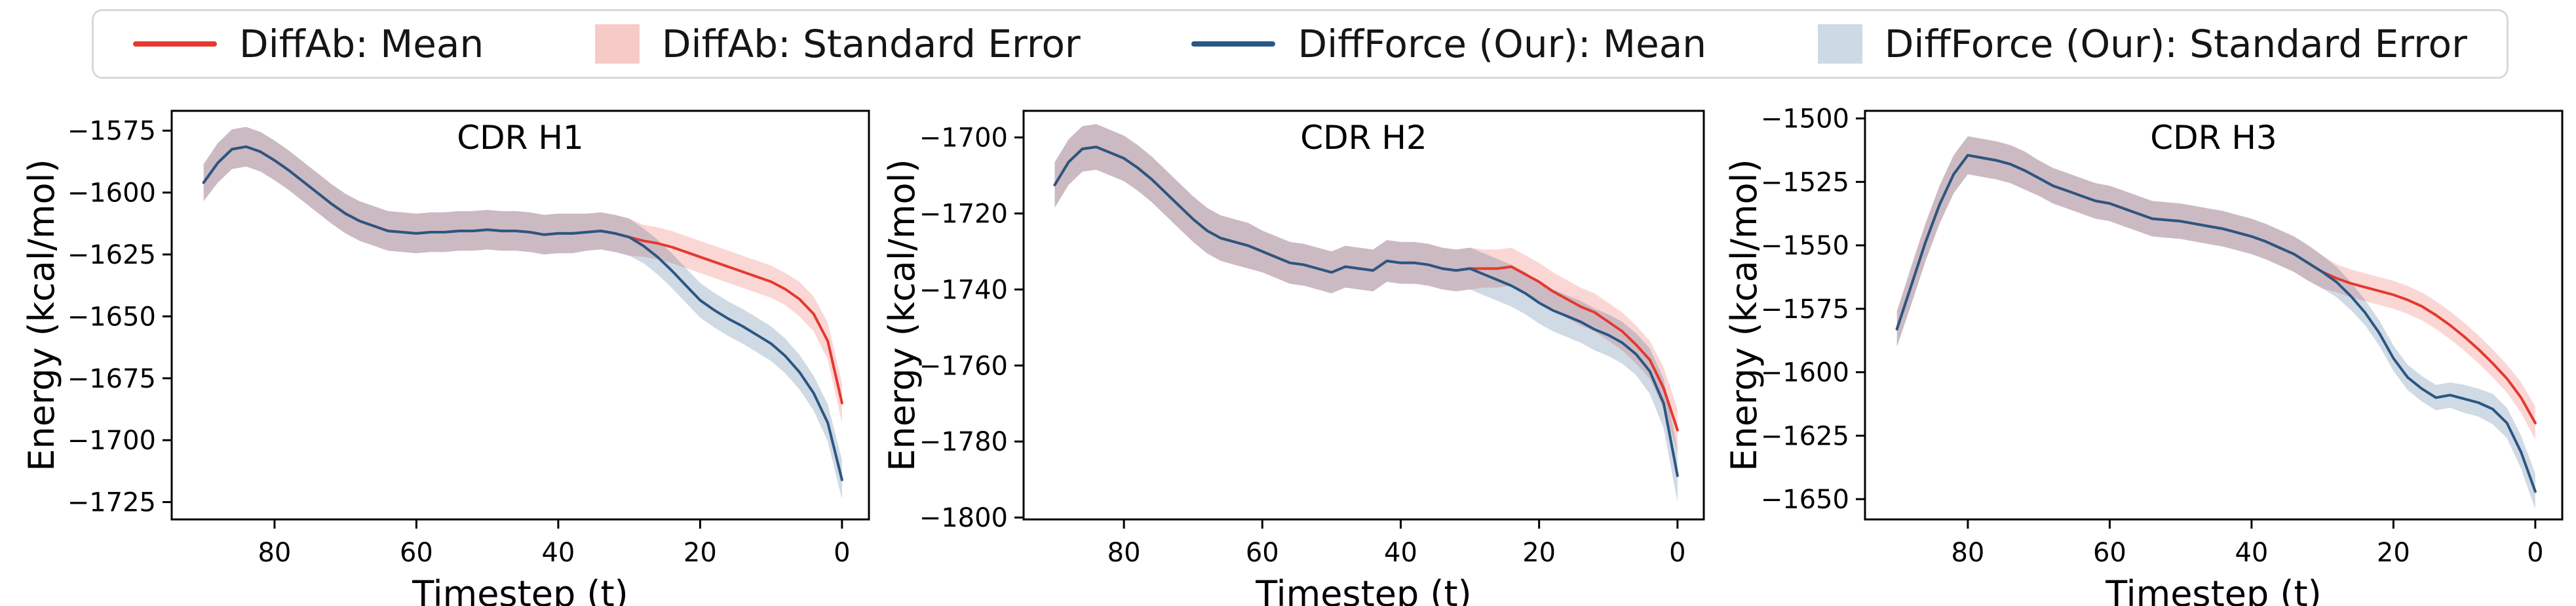 This screenshot has width=2576, height=606. What do you see at coordinates (361, 44) in the screenshot?
I see `legend-label: DiffAb: Mean` at bounding box center [361, 44].